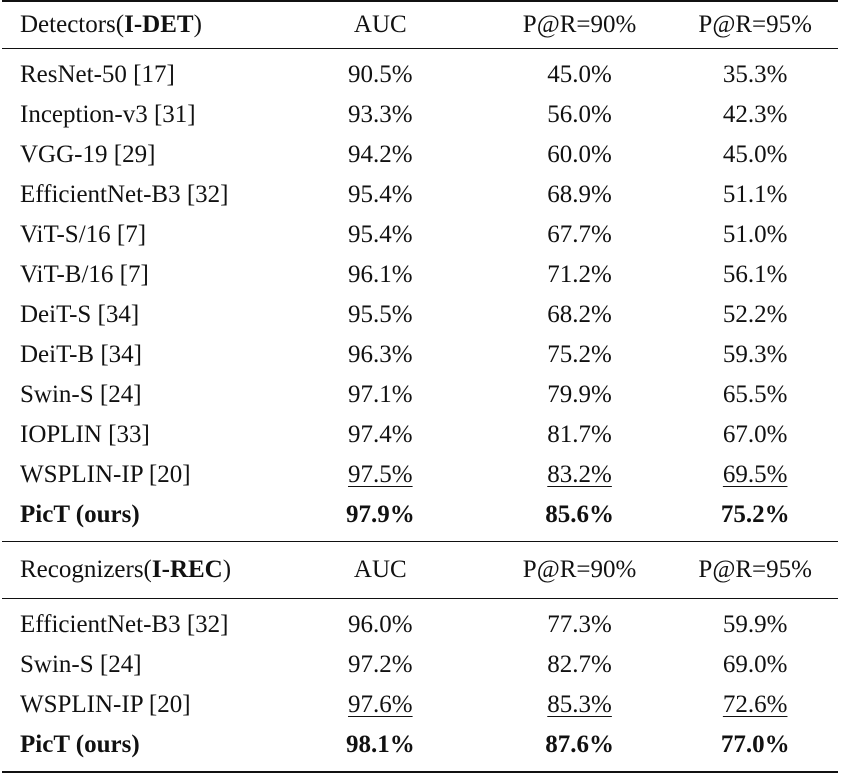  Describe the element at coordinates (420, 72) in the screenshot. I see `table-row: ResNet-50 [17] 90.5% 45.0% 35.3%` at that location.